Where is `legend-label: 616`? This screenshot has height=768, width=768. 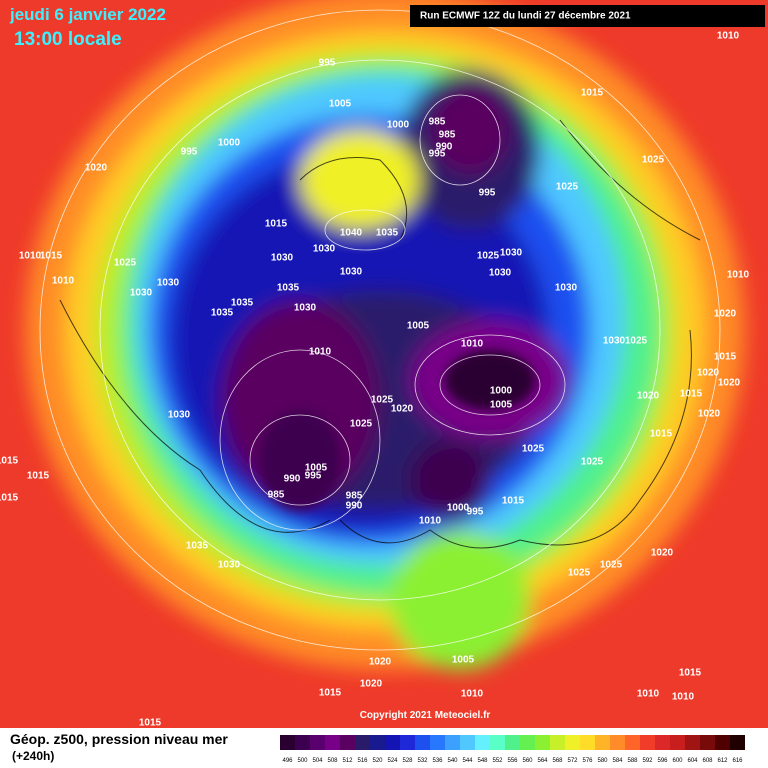
legend-label: 616 is located at coordinates (737, 761).